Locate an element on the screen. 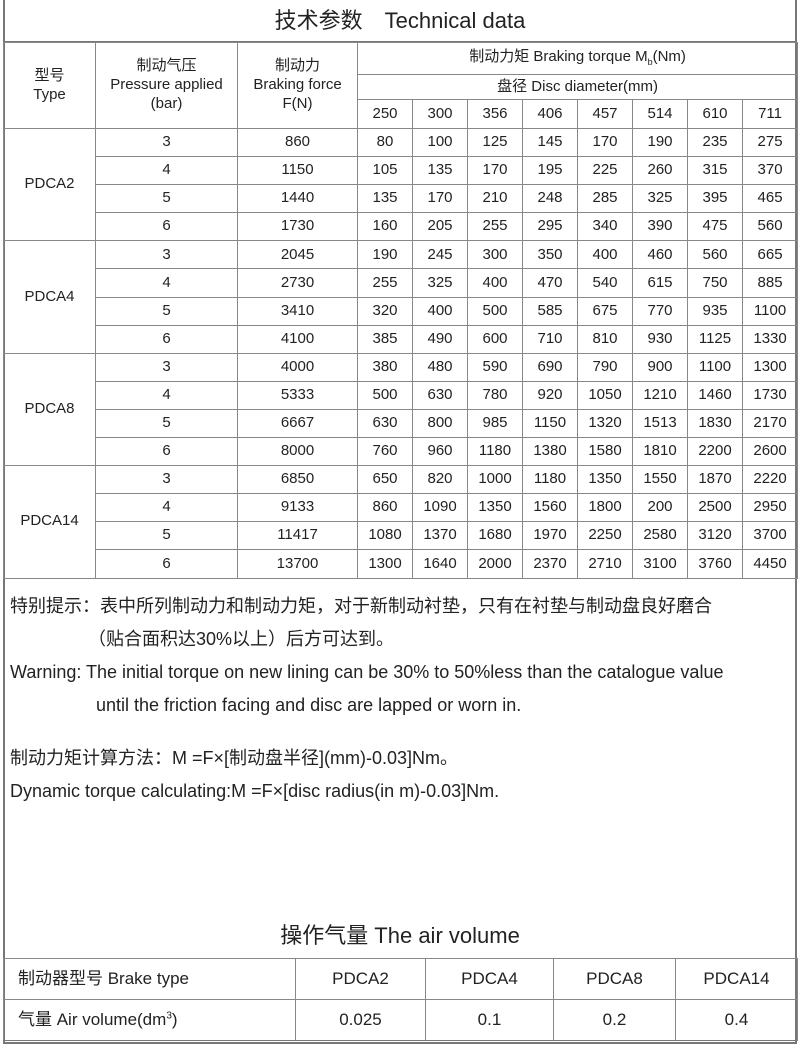 This screenshot has width=800, height=1054. force-cell: 4100 is located at coordinates (297, 339).